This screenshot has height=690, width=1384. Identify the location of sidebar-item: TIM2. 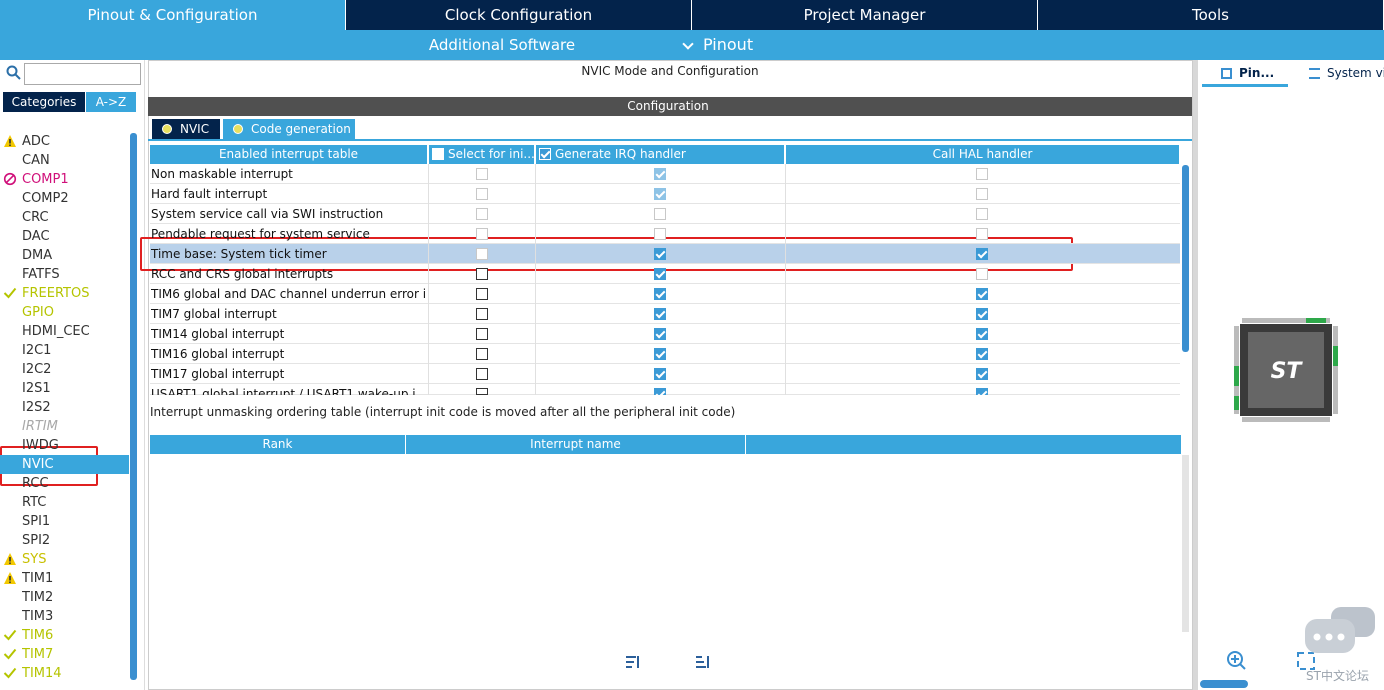
(38, 597).